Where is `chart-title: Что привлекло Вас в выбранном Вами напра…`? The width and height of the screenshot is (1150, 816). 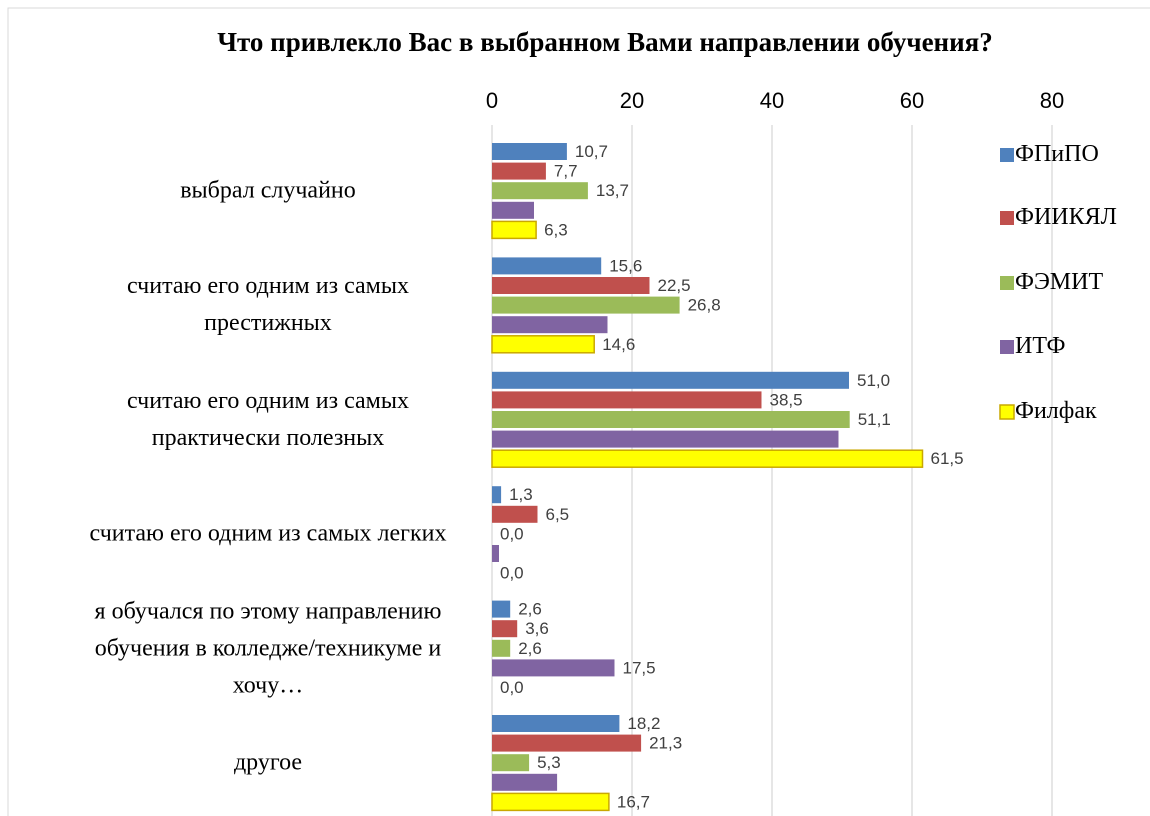
chart-title: Что привлекло Вас в выбранном Вами напра… is located at coordinates (605, 42).